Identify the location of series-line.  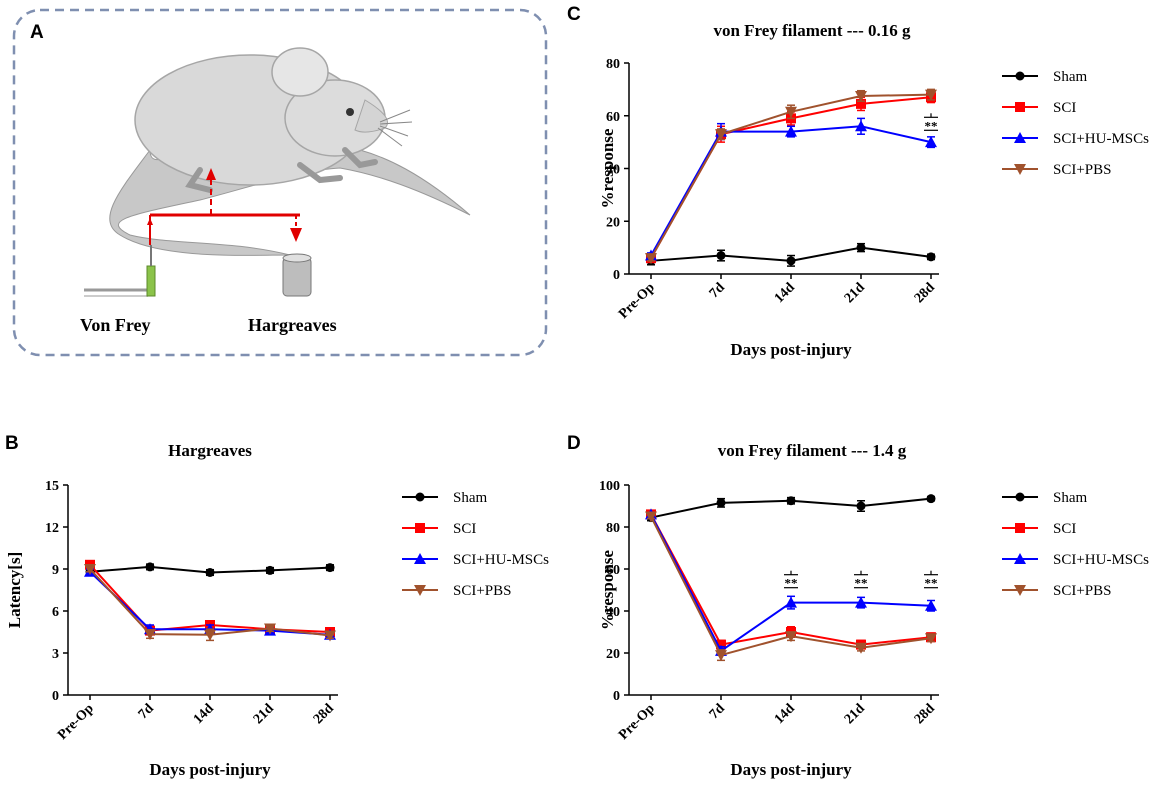
(791, 191).